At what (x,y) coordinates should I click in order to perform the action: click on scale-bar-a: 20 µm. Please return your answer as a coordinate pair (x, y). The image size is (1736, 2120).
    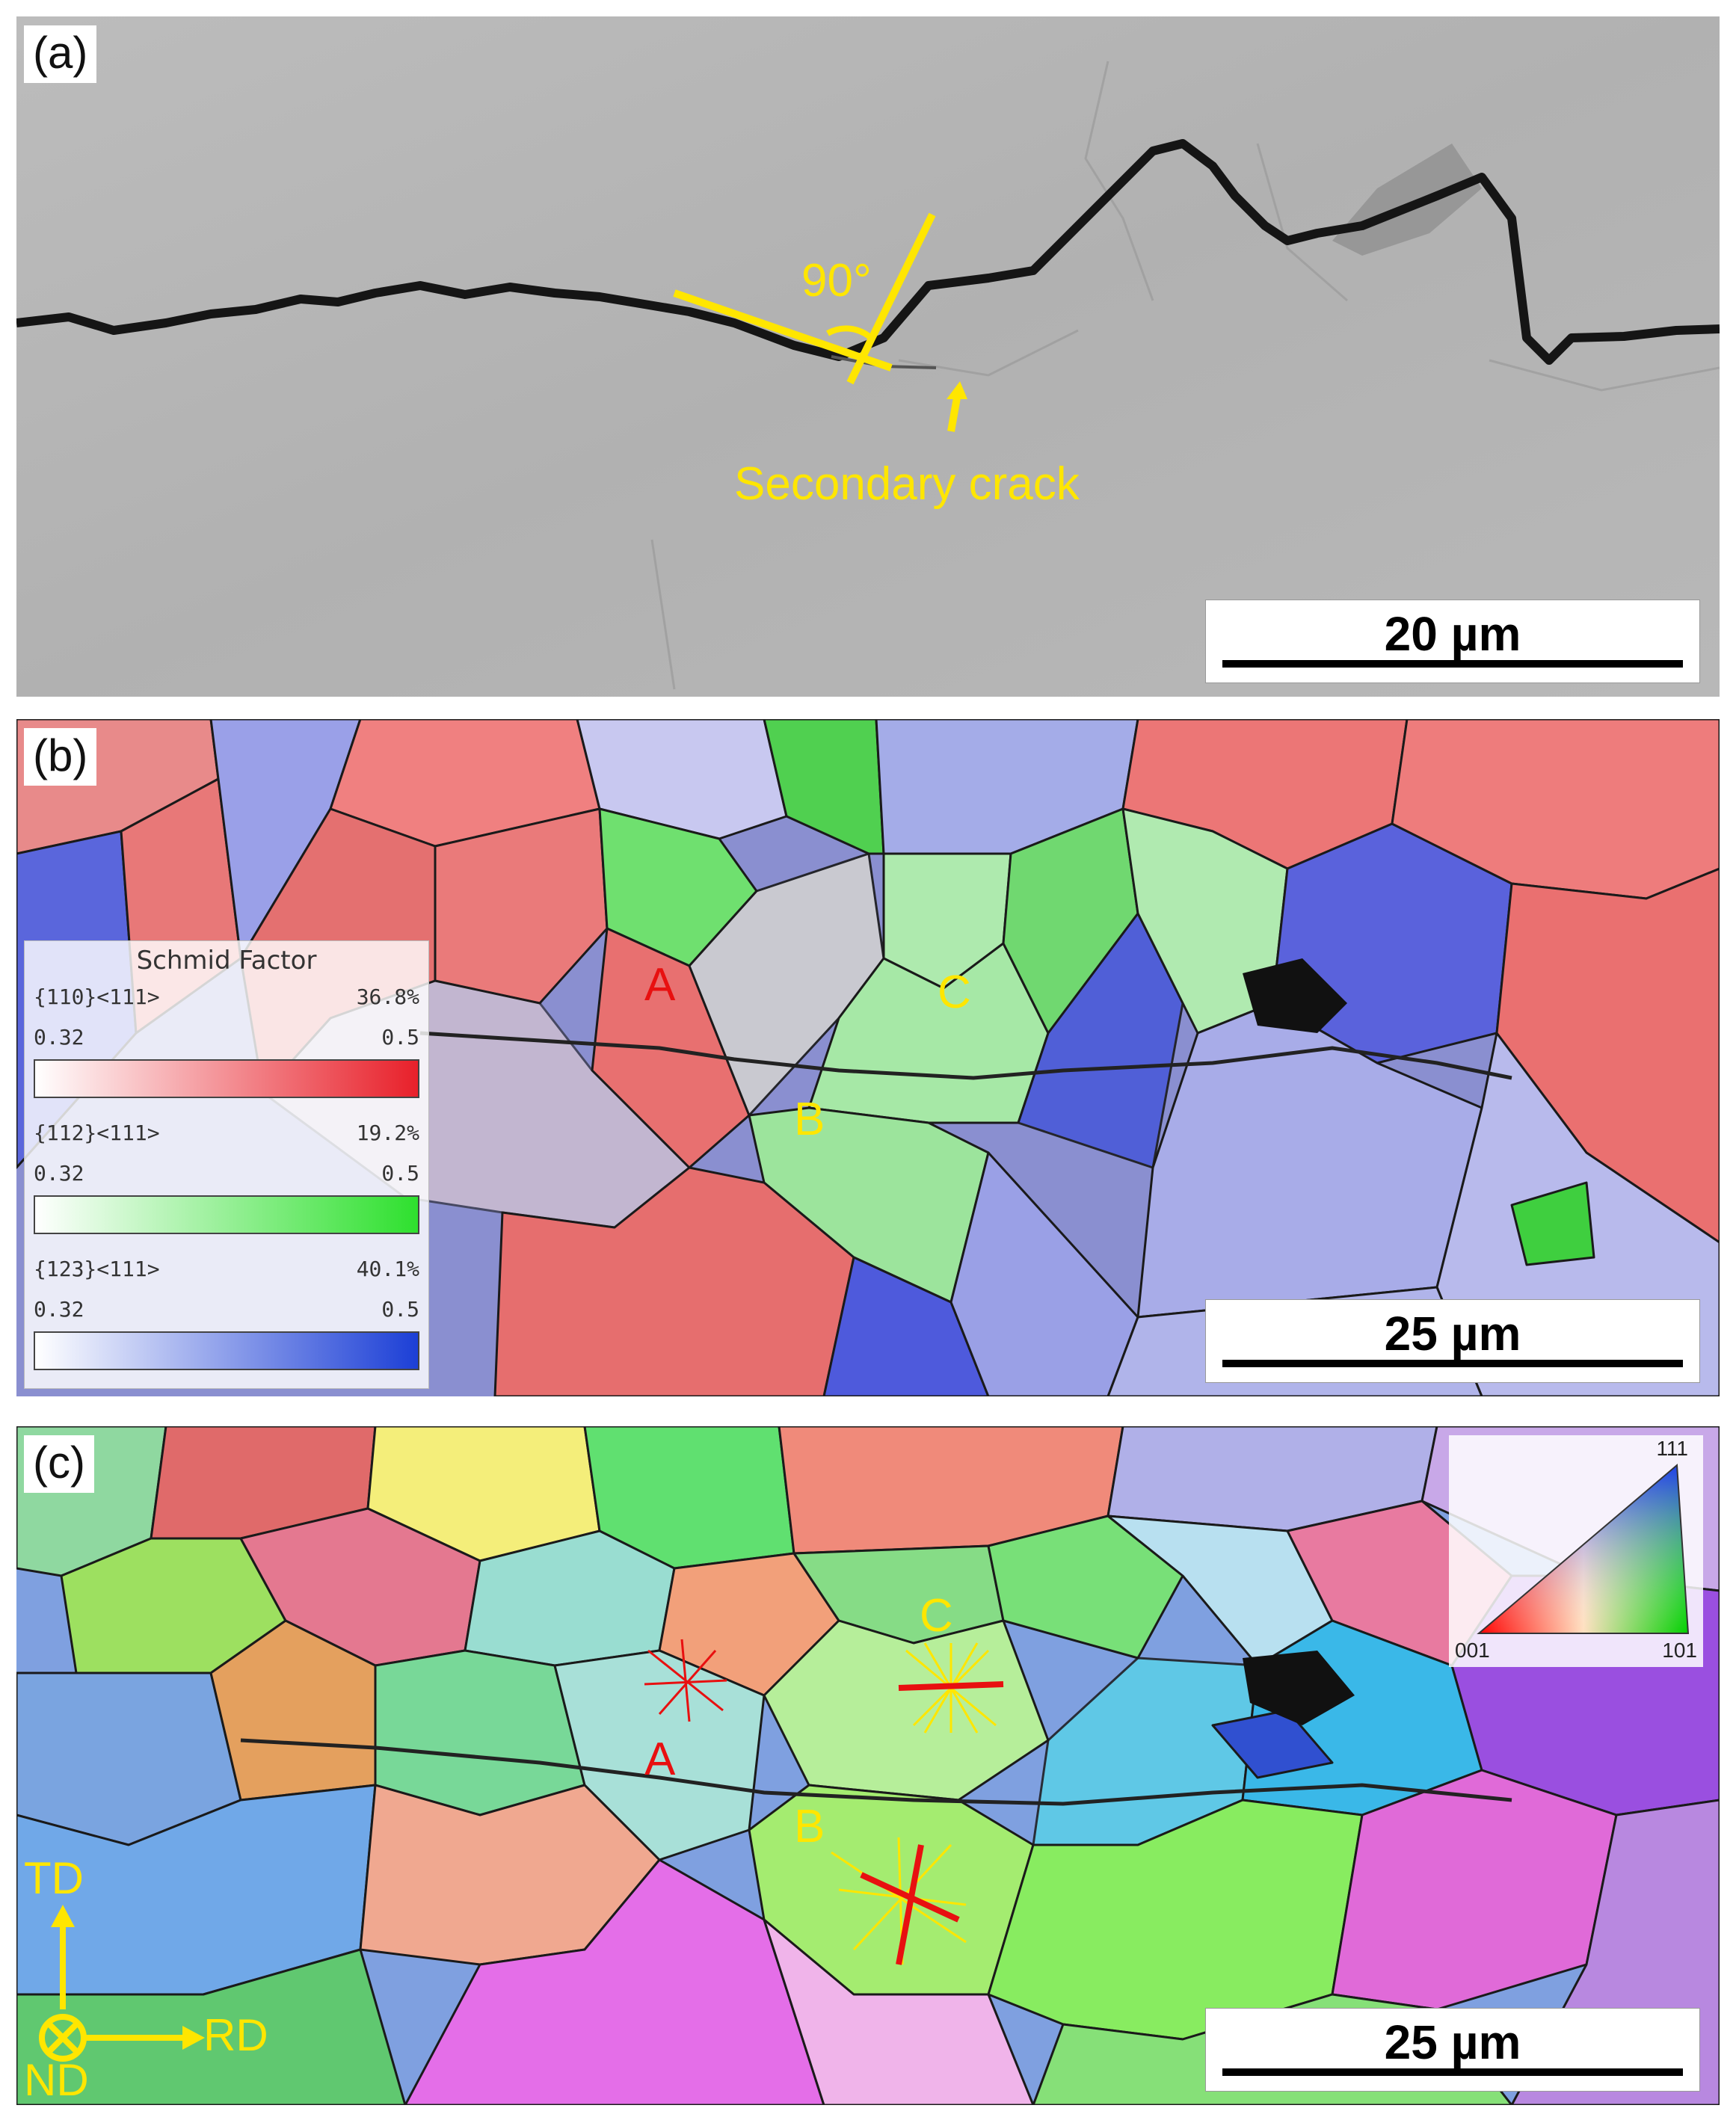
    Looking at the image, I should click on (1452, 641).